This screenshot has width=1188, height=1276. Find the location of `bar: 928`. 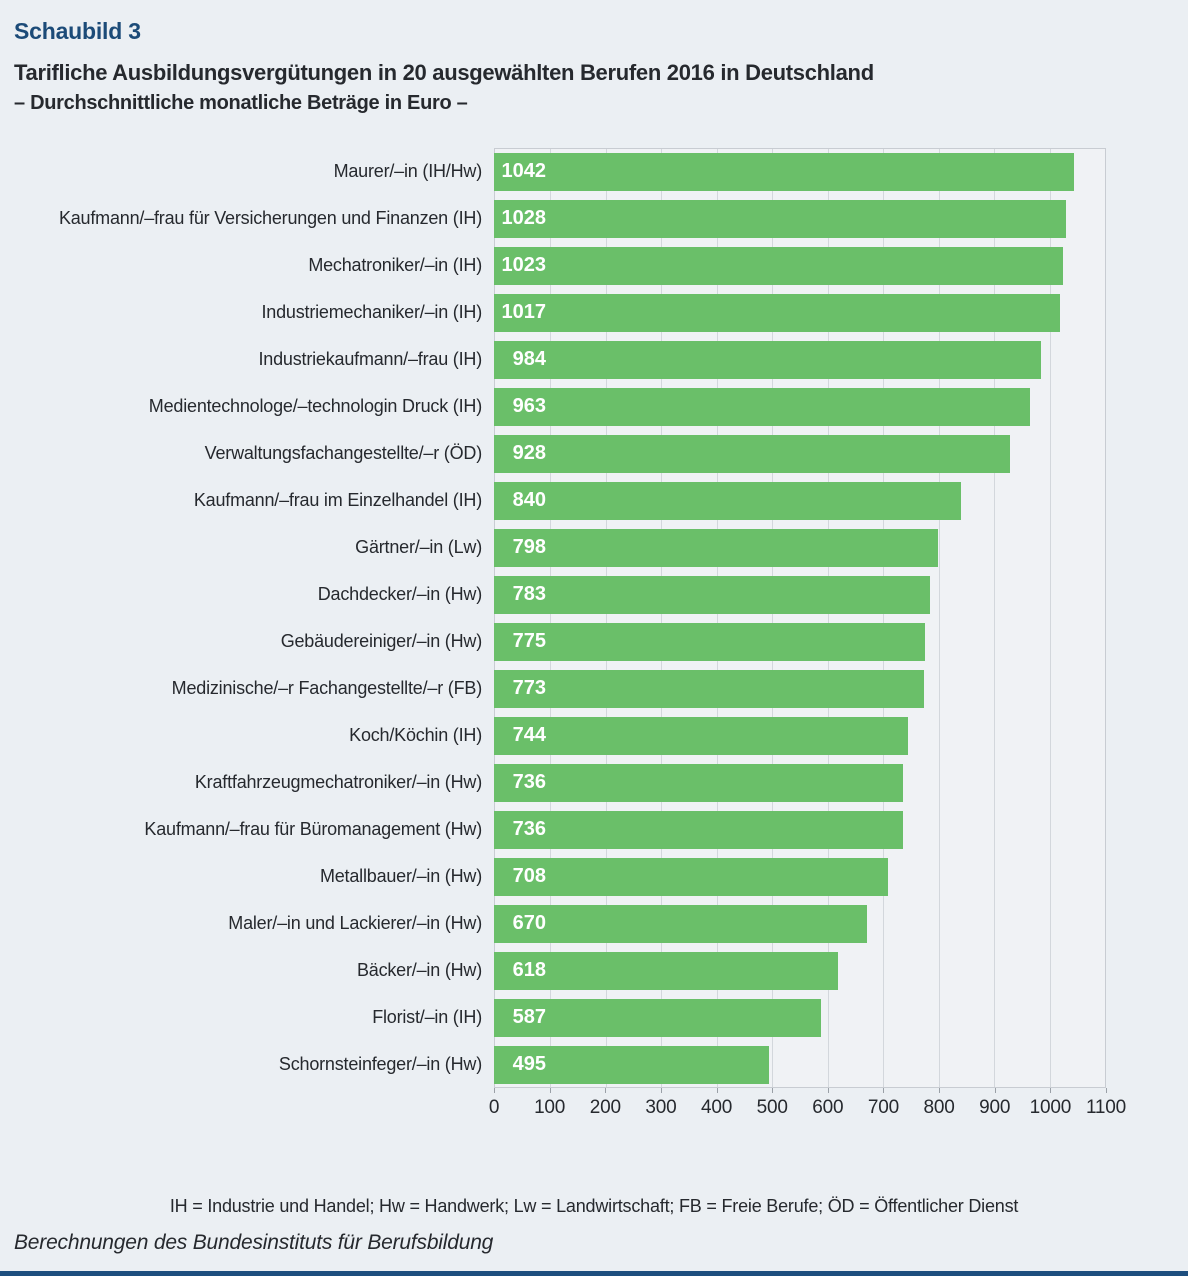

bar: 928 is located at coordinates (752, 453).